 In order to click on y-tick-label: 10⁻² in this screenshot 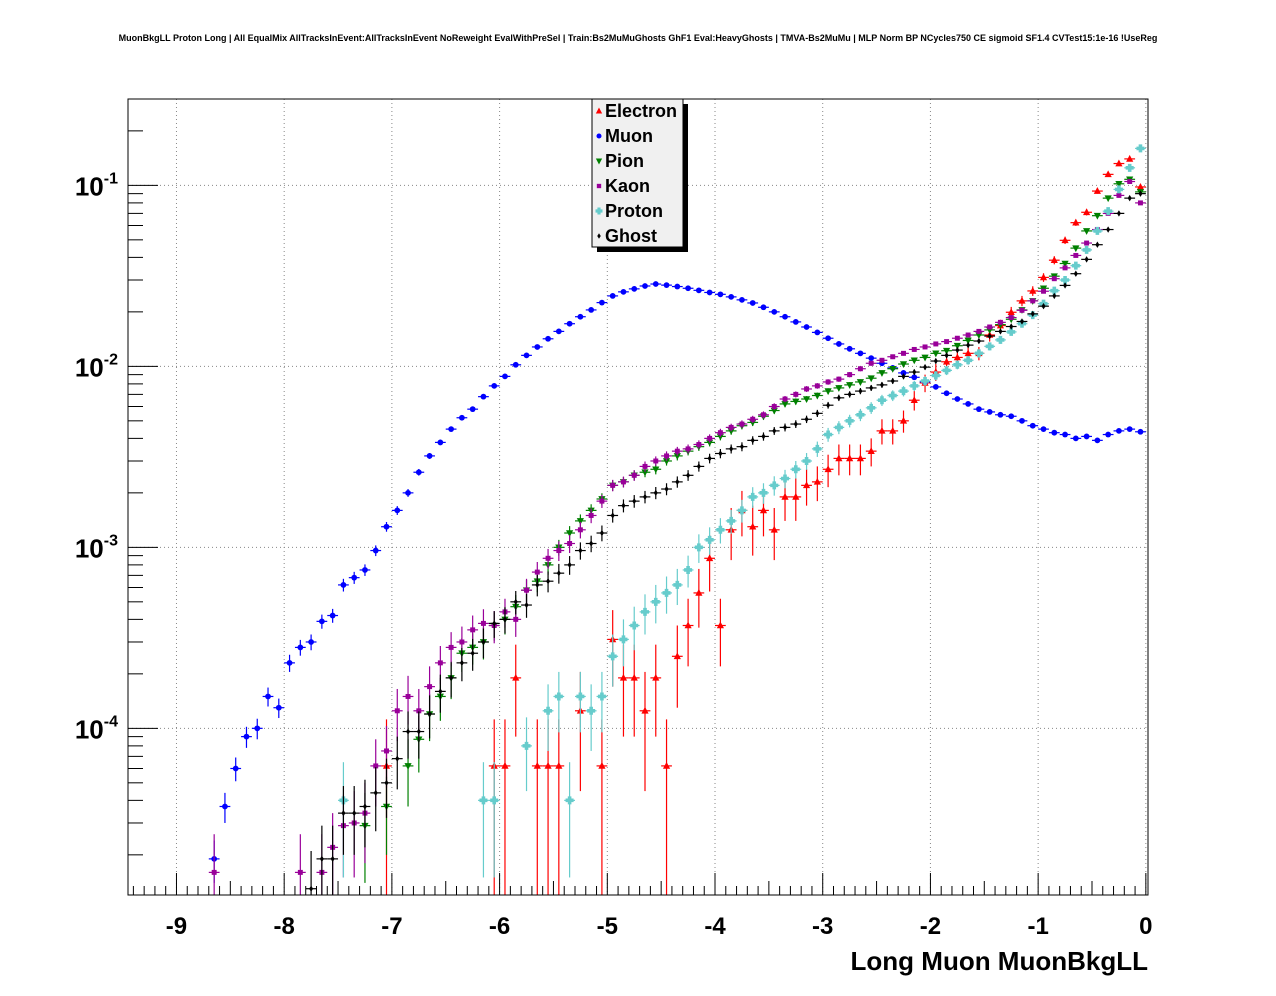, I will do `click(96, 366)`.